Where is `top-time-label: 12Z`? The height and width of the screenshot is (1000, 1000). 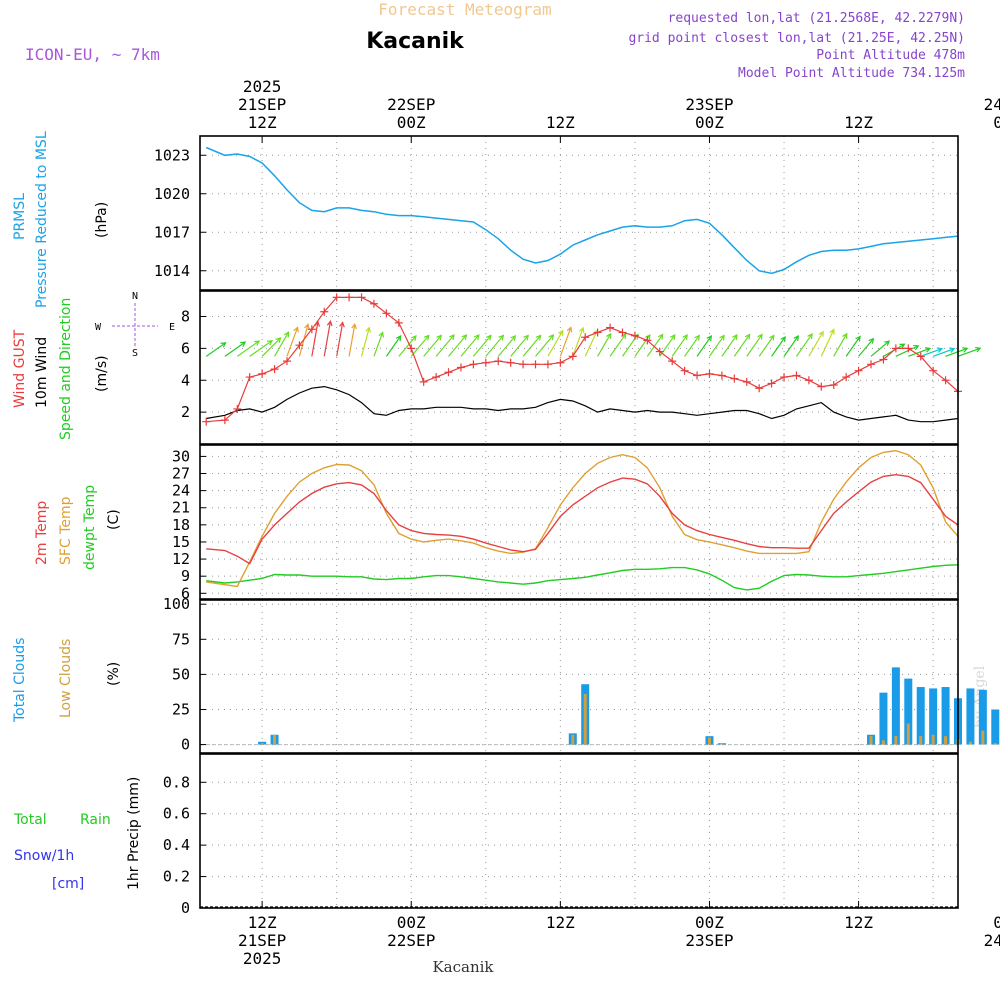
top-time-label: 12Z is located at coordinates (858, 122).